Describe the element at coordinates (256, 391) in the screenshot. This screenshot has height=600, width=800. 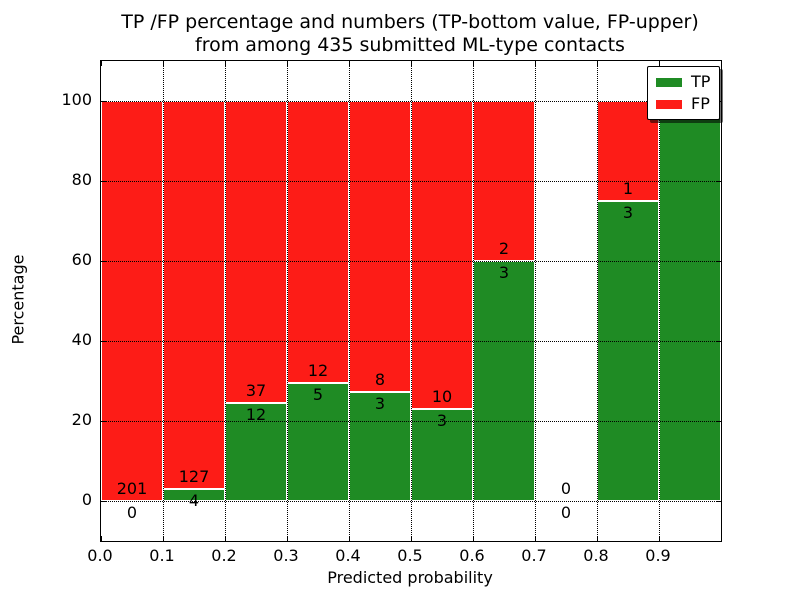
I see `bar-count-label-fp: 37` at that location.